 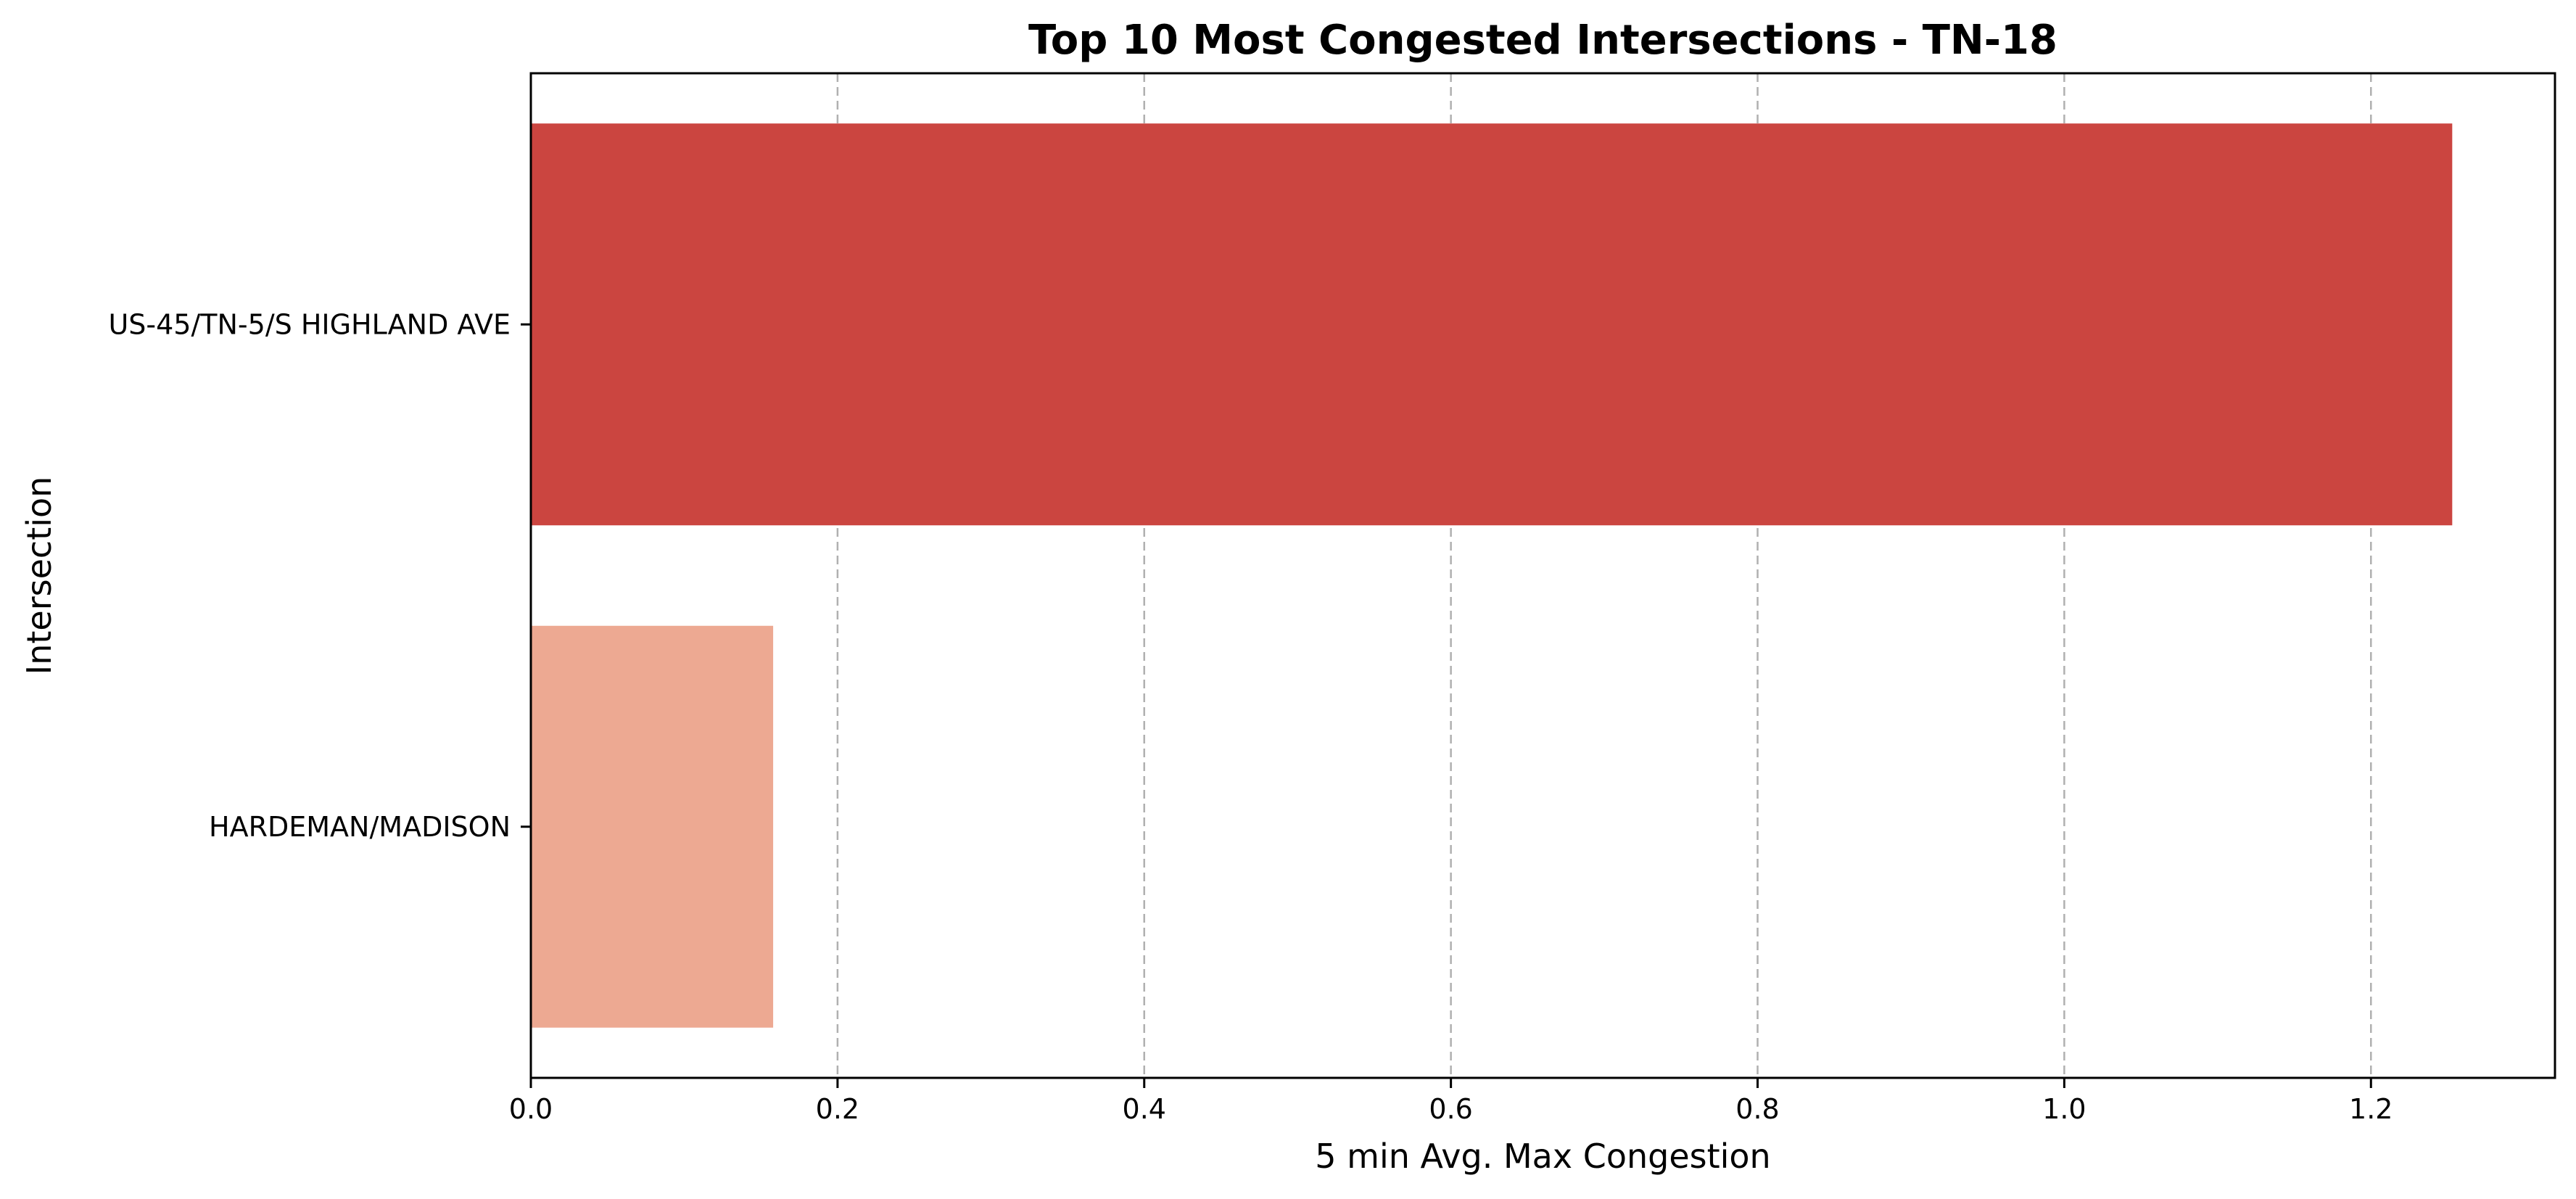 What do you see at coordinates (2064, 1109) in the screenshot?
I see `x-tick-label-5: 1.0` at bounding box center [2064, 1109].